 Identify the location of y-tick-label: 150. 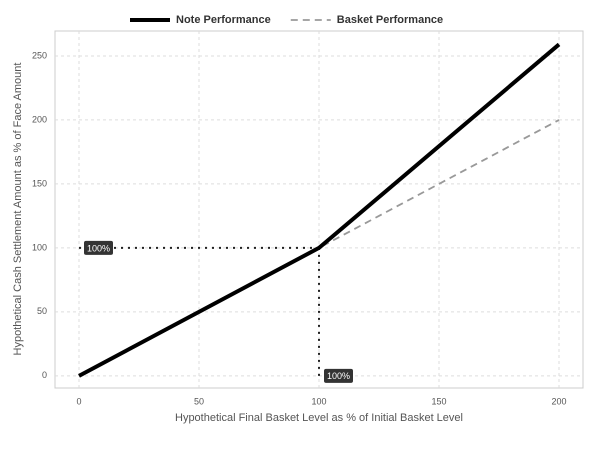
(39, 183).